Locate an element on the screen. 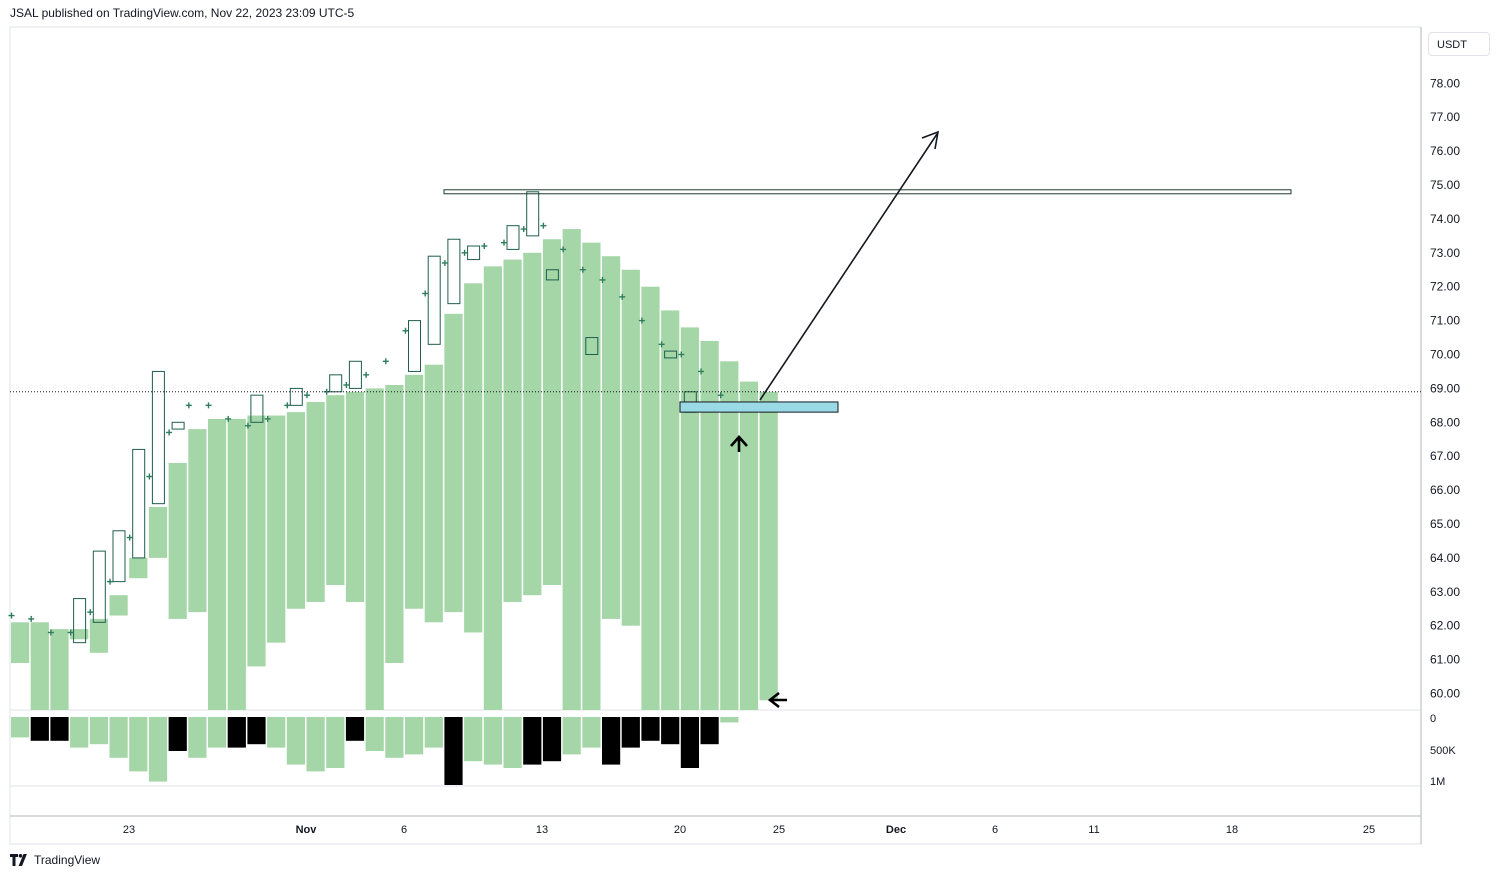  support-zone is located at coordinates (759, 407).